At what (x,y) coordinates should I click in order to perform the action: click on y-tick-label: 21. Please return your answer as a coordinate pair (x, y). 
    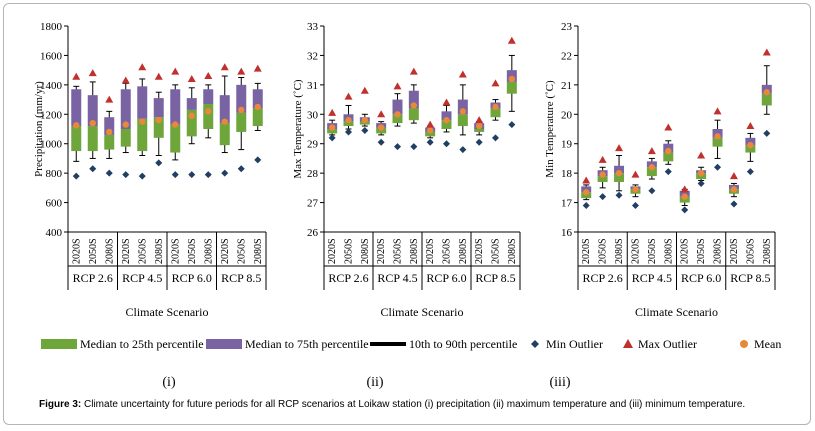
    Looking at the image, I should click on (566, 86).